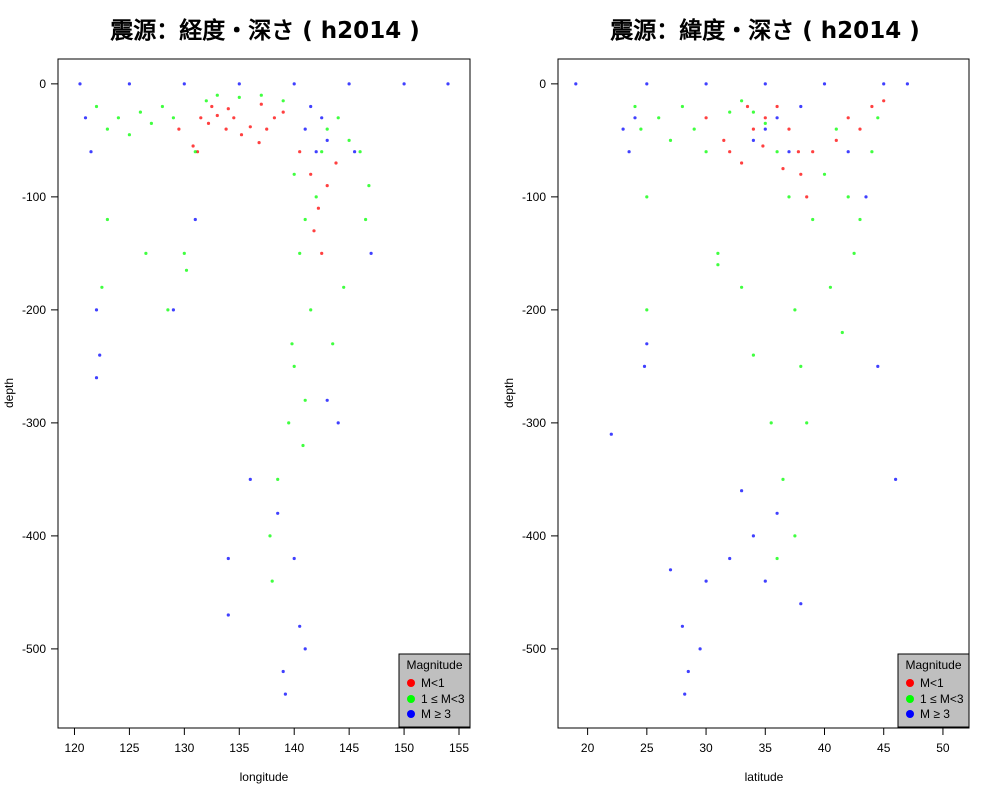 The image size is (1000, 800). What do you see at coordinates (239, 748) in the screenshot?
I see `x-tick-label-135: 135` at bounding box center [239, 748].